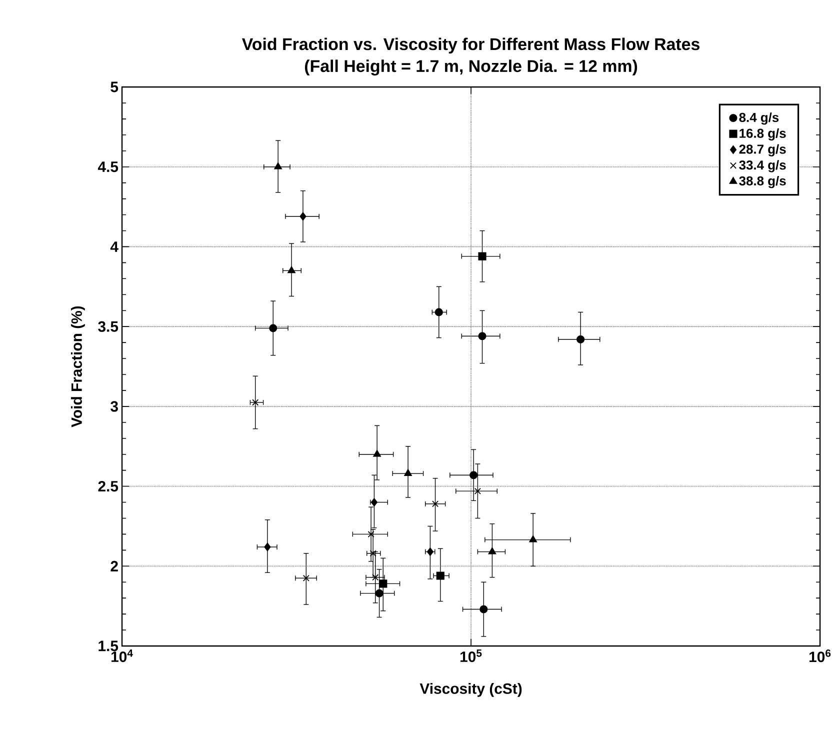 This screenshot has height=740, width=840. I want to click on legend-label: 16.8 g/s, so click(763, 134).